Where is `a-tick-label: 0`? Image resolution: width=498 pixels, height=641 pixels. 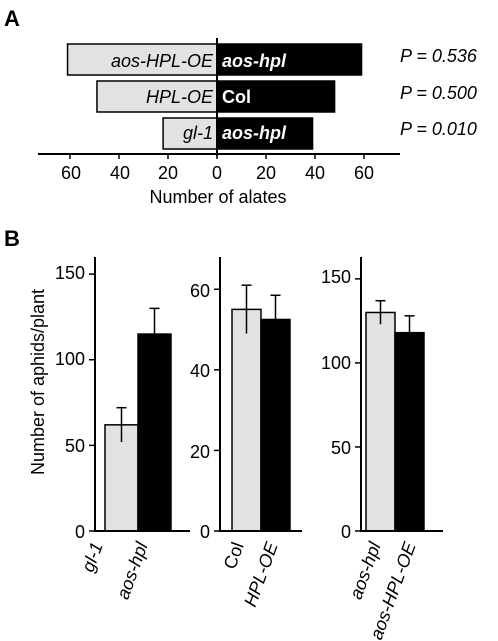
a-tick-label: 0 is located at coordinates (217, 173).